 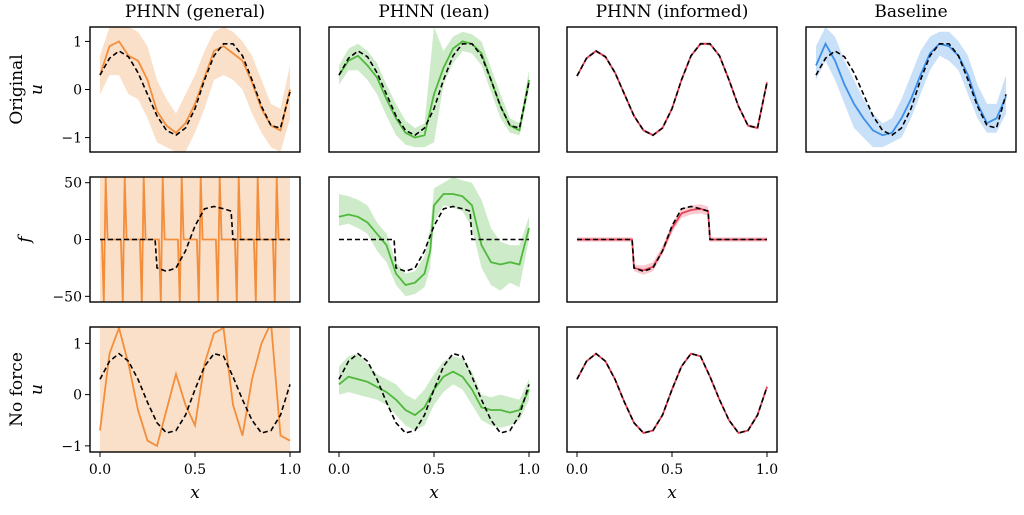 I want to click on y-tick-label: −50, so click(x=67, y=297).